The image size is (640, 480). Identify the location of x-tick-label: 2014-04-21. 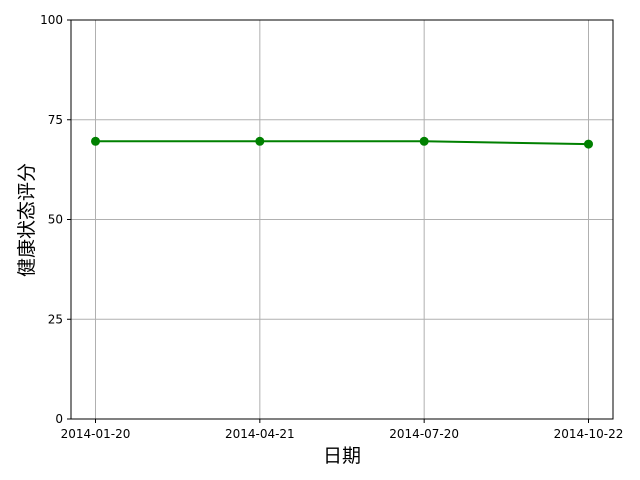
(260, 434).